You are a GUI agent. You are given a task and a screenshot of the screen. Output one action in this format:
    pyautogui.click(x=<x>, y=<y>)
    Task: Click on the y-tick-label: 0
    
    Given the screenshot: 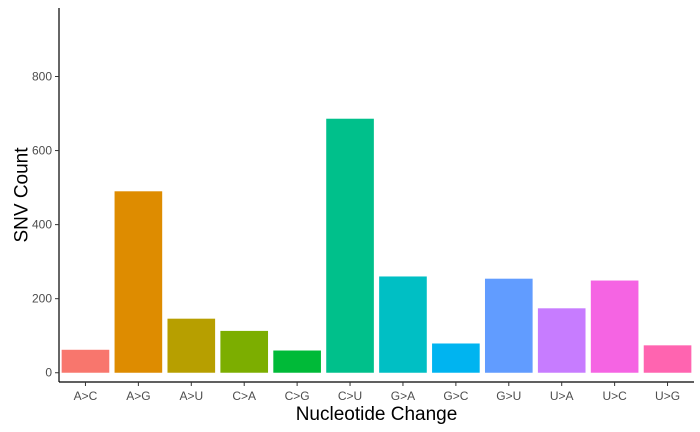 What is the action you would take?
    pyautogui.click(x=48, y=373)
    